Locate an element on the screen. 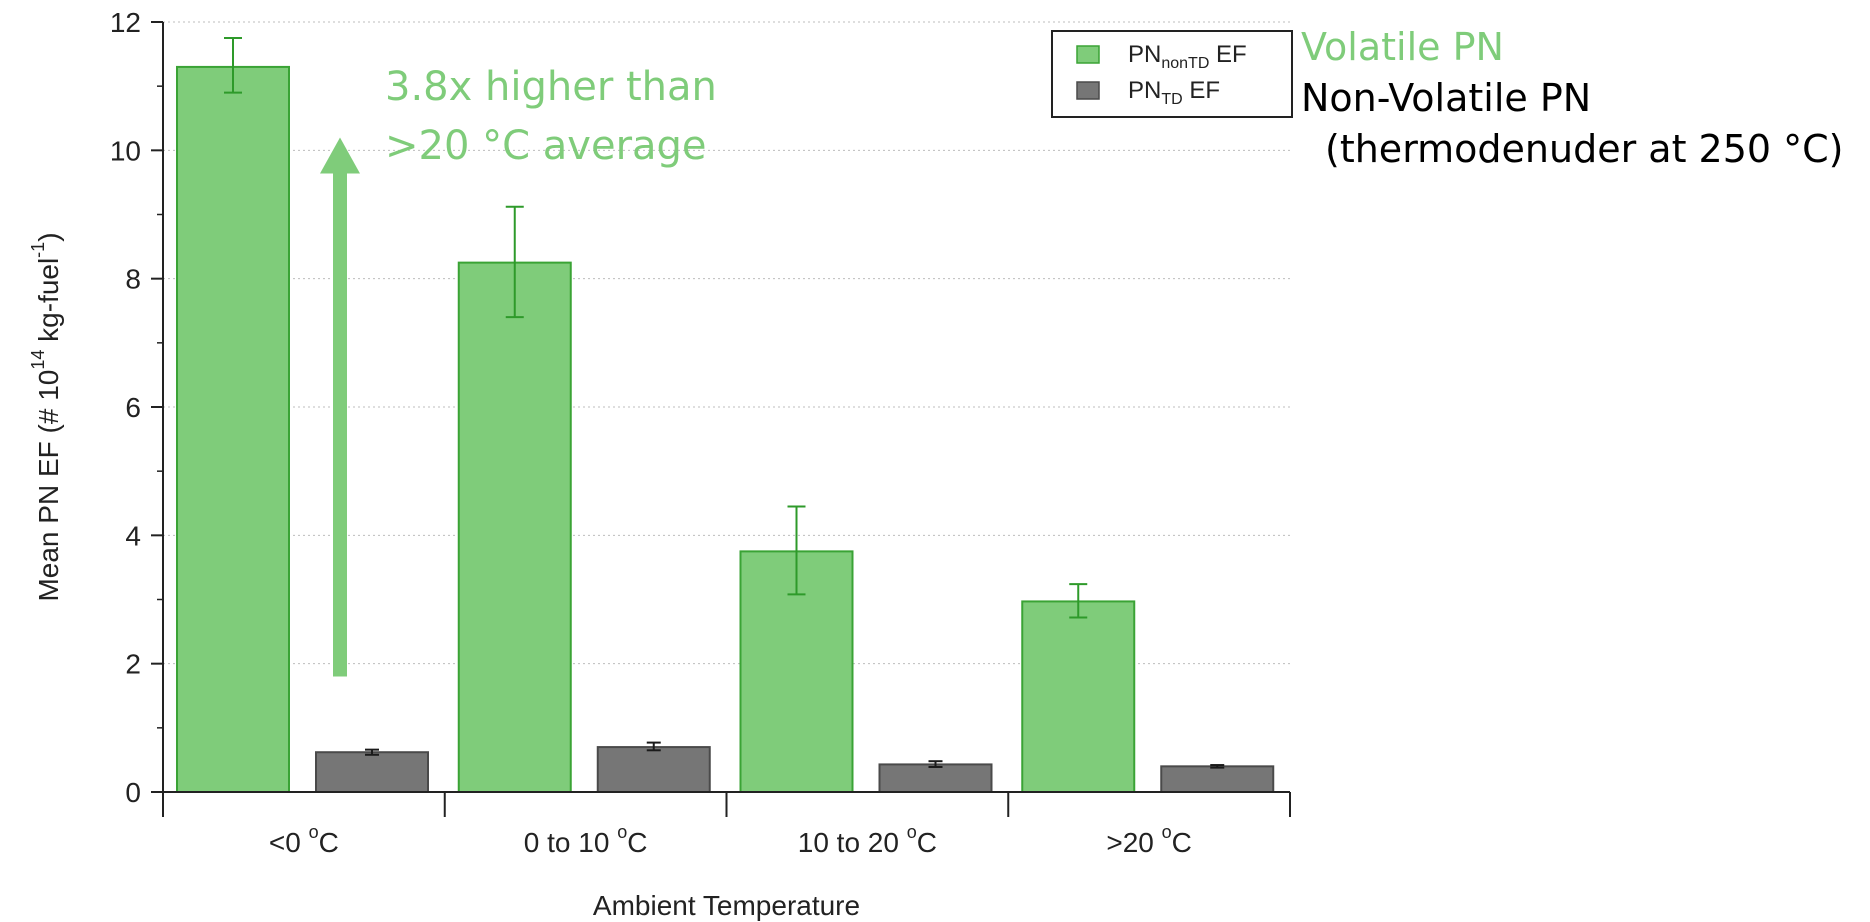 The width and height of the screenshot is (1870, 922). y-tick-label: 4 is located at coordinates (133, 535).